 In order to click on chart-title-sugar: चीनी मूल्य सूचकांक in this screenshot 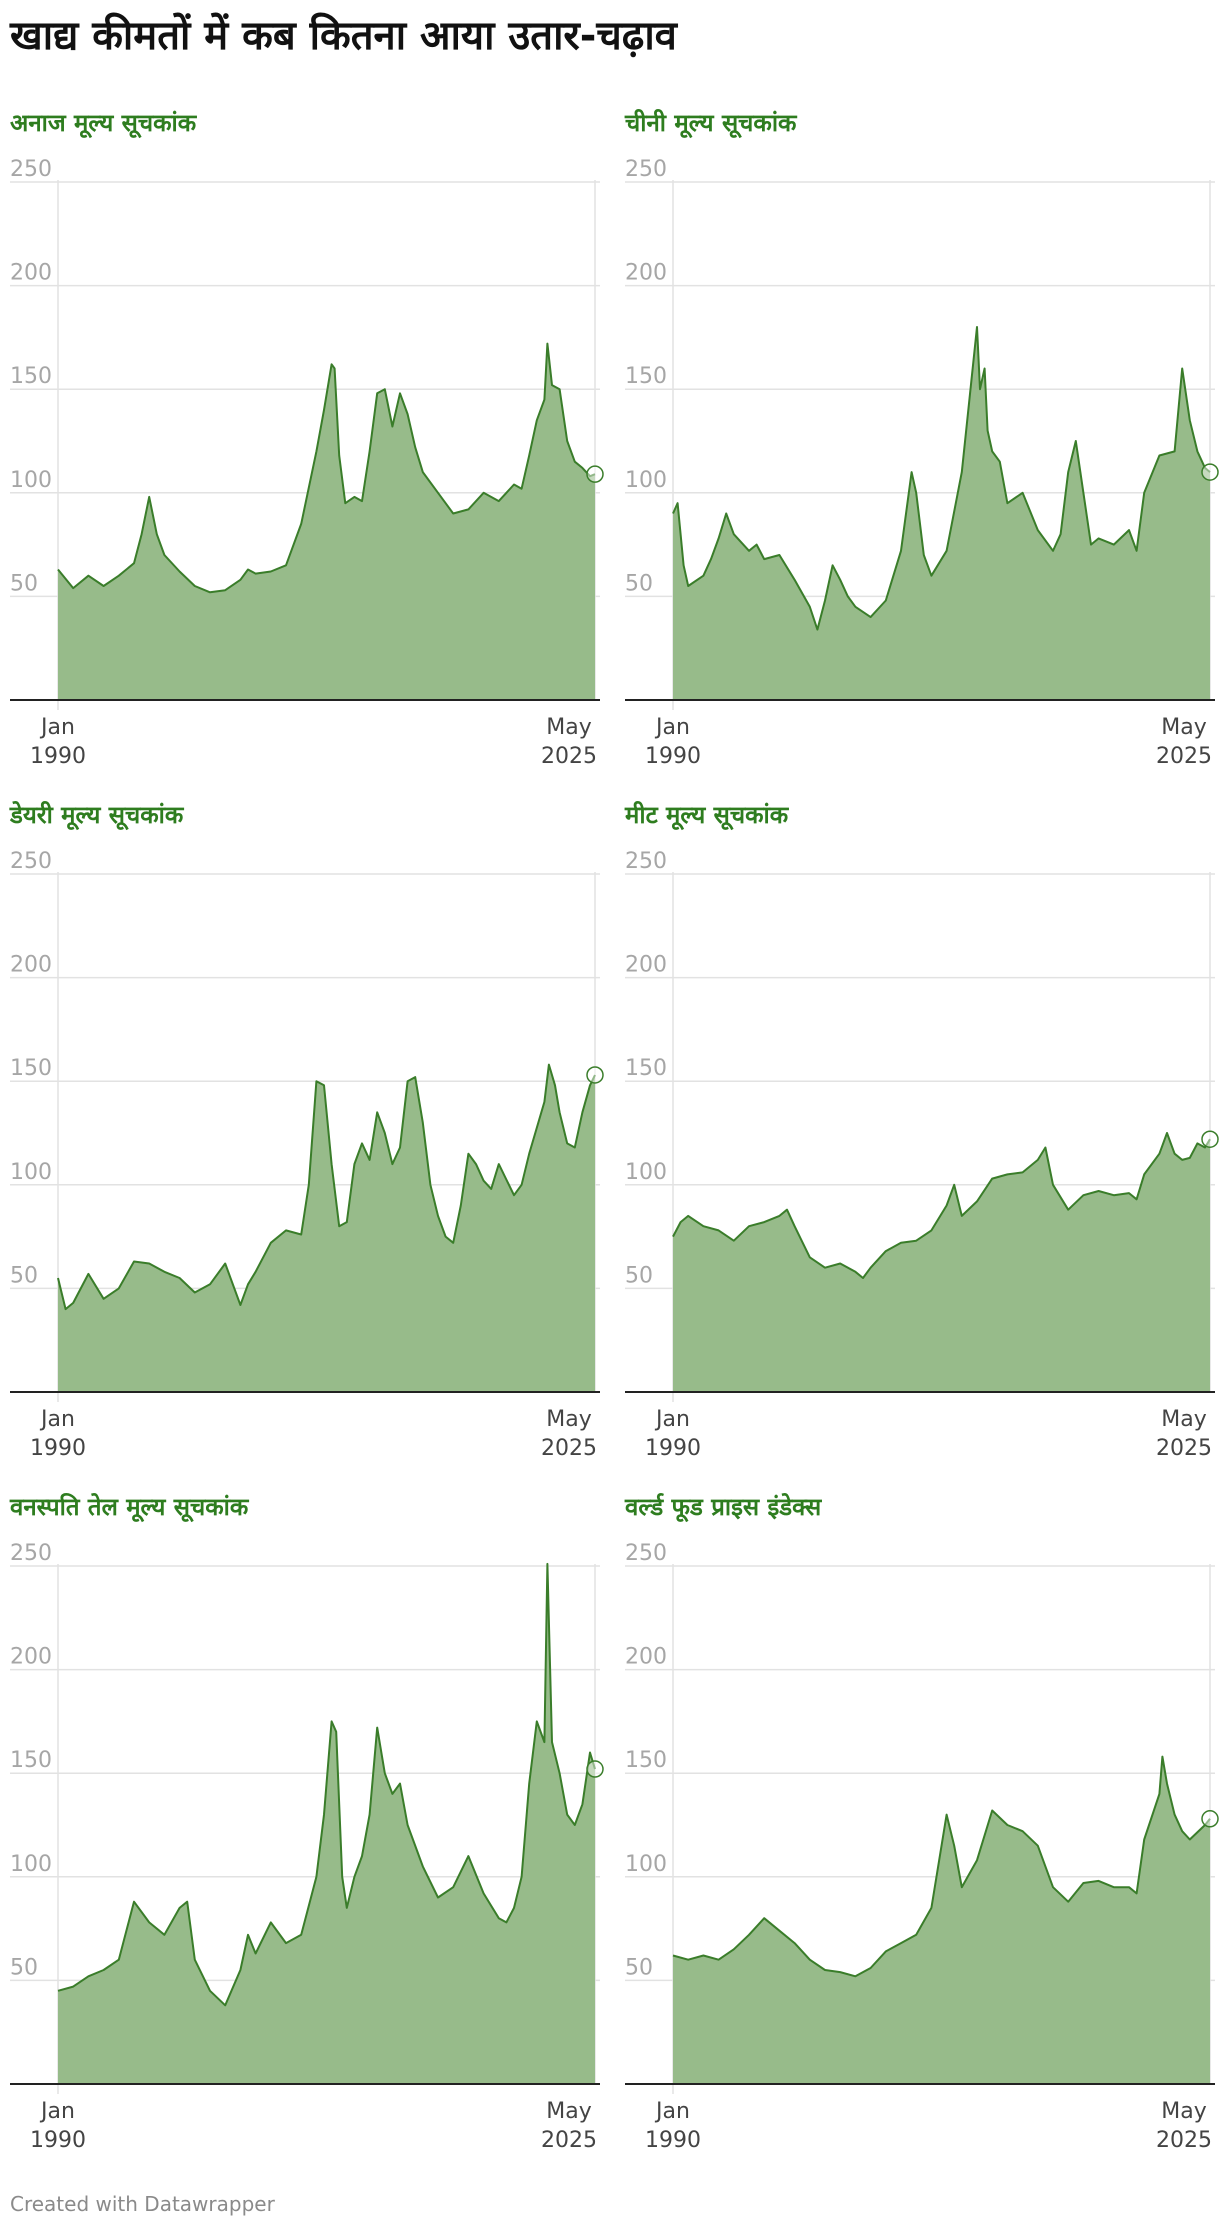, I will do `click(711, 123)`.